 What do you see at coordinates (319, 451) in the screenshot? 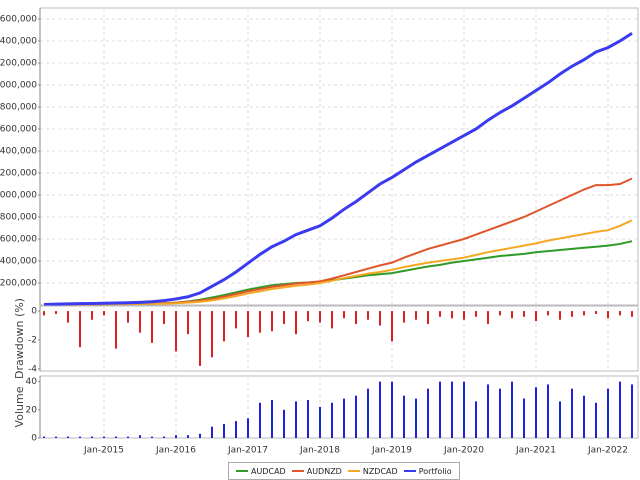
I see `x-tick-label: Jan-2018` at bounding box center [319, 451].